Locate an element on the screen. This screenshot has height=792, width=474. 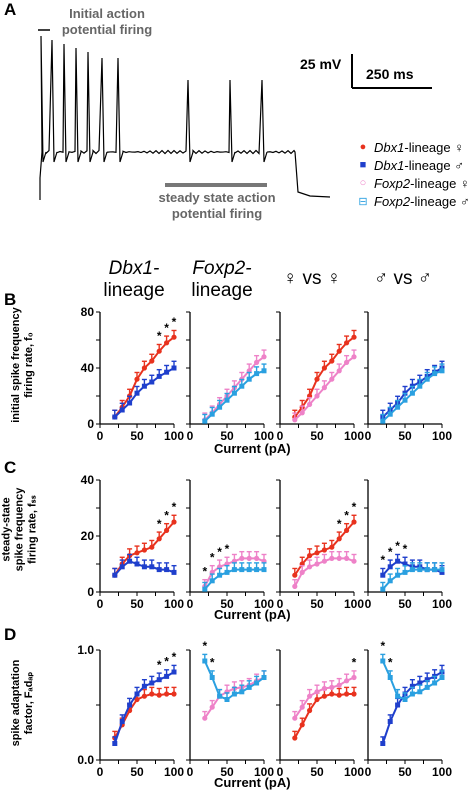
y-tick-label: 20 is located at coordinates (88, 536).